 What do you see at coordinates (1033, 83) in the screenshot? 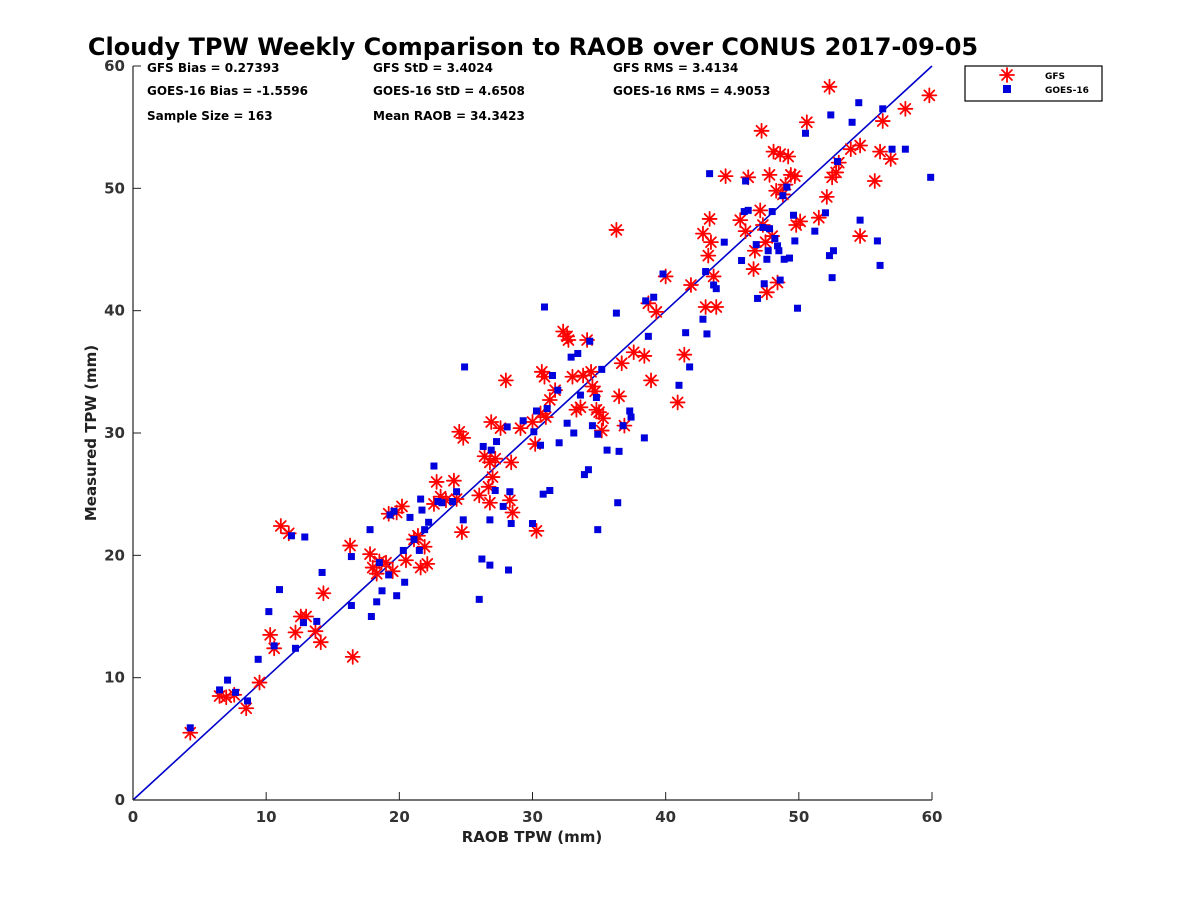
I see `legend-box` at bounding box center [1033, 83].